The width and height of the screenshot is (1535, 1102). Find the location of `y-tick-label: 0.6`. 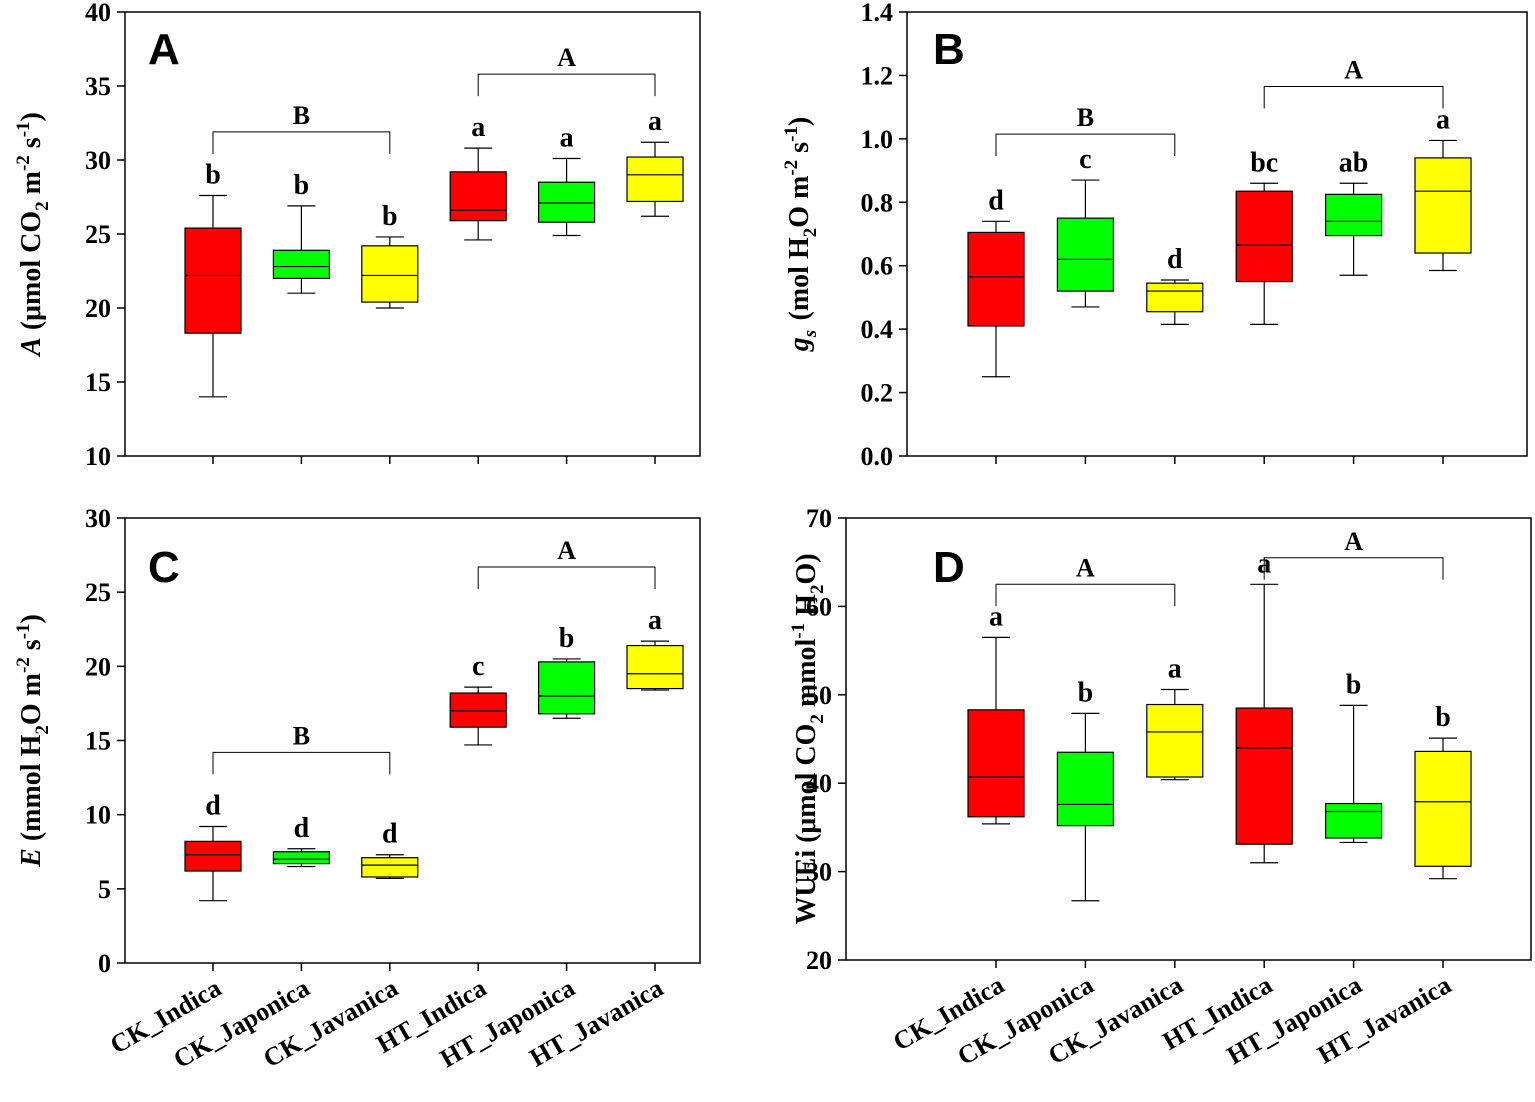

y-tick-label: 0.6 is located at coordinates (877, 266).